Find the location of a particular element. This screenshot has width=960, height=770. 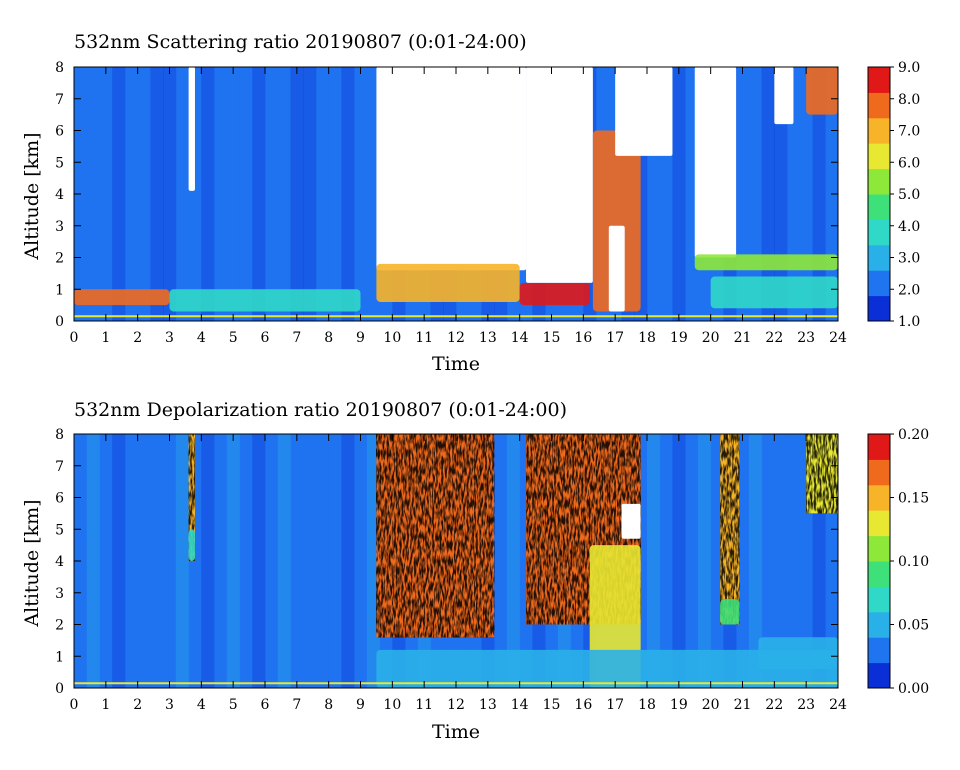

x-tick-label: 19 is located at coordinates (679, 338).